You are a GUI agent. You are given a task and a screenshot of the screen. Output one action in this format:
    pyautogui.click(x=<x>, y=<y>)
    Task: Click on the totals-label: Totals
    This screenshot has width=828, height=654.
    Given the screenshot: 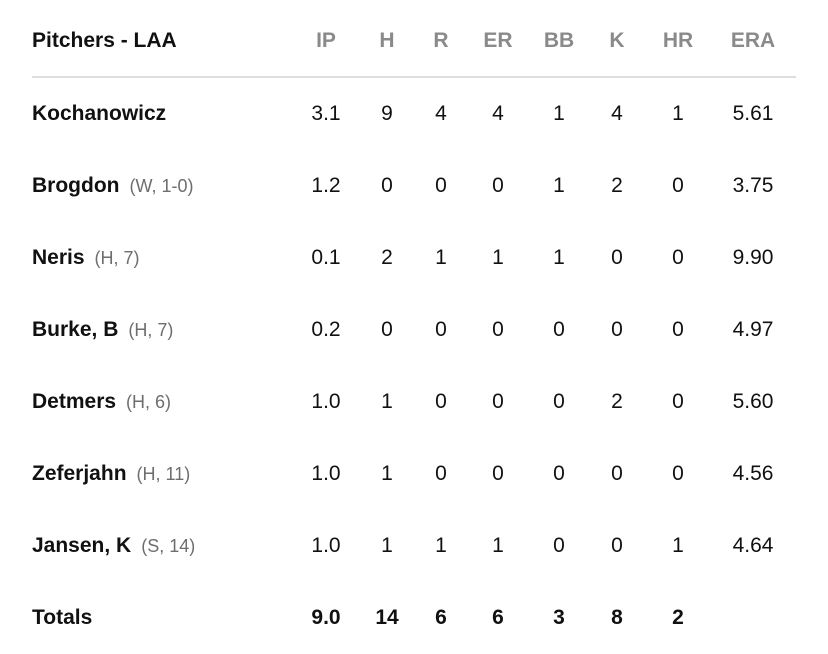 What is the action you would take?
    pyautogui.click(x=62, y=617)
    